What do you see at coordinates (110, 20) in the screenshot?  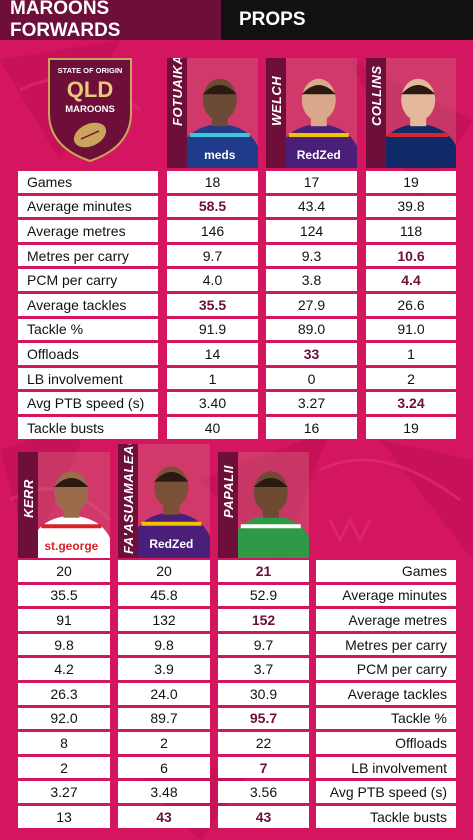 I see `header-title: MAROONS FORWARDS` at bounding box center [110, 20].